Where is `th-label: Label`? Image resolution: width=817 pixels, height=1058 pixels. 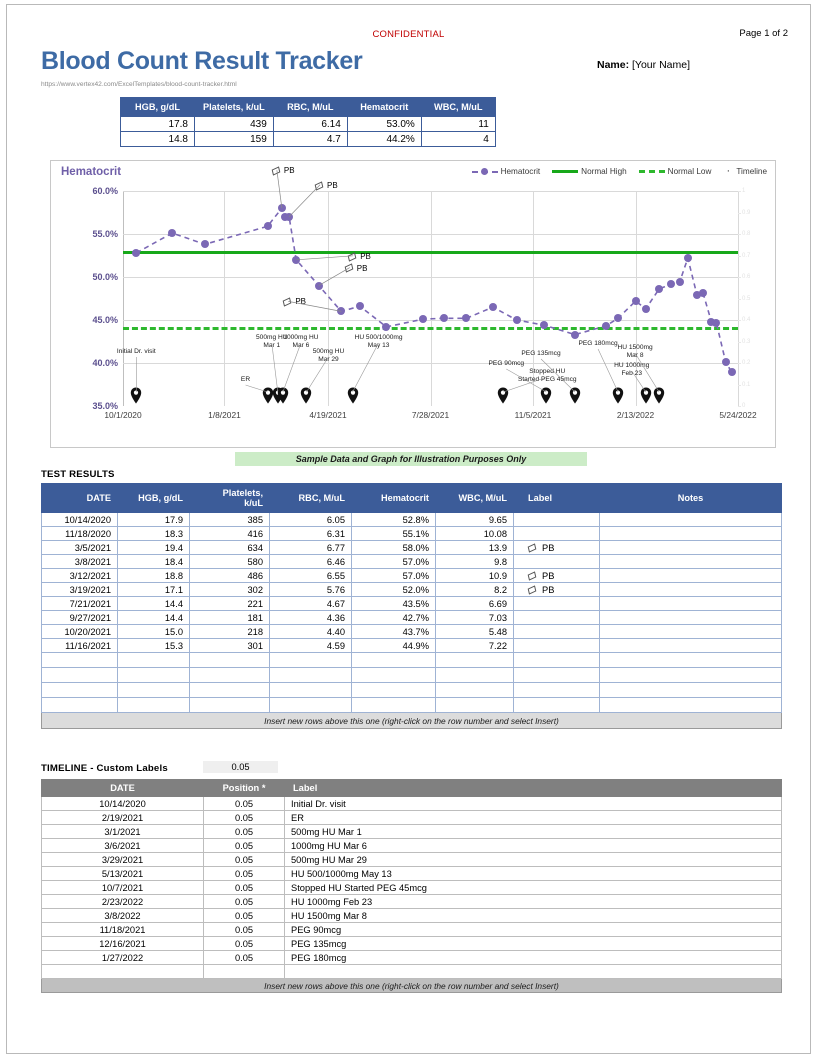
th-label: Label is located at coordinates (556, 498).